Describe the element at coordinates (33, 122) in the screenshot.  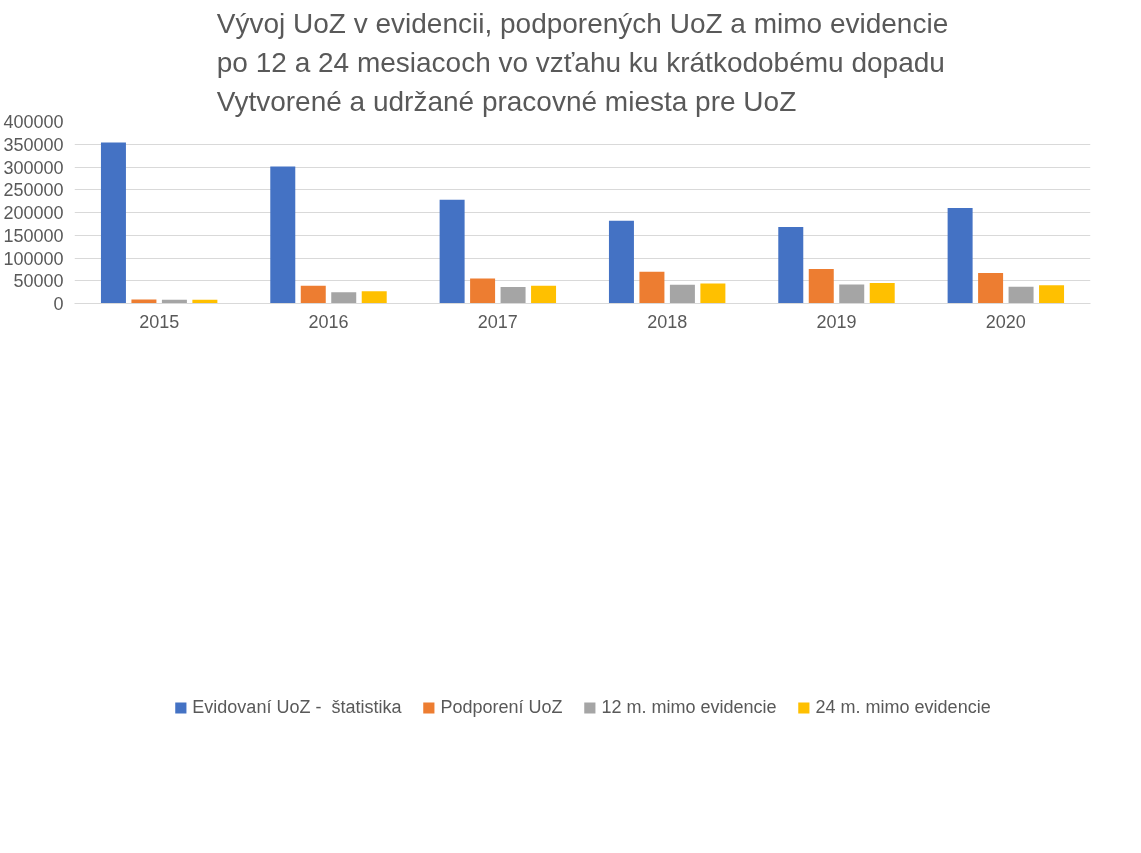
I see `y-tick-label: 400000` at that location.